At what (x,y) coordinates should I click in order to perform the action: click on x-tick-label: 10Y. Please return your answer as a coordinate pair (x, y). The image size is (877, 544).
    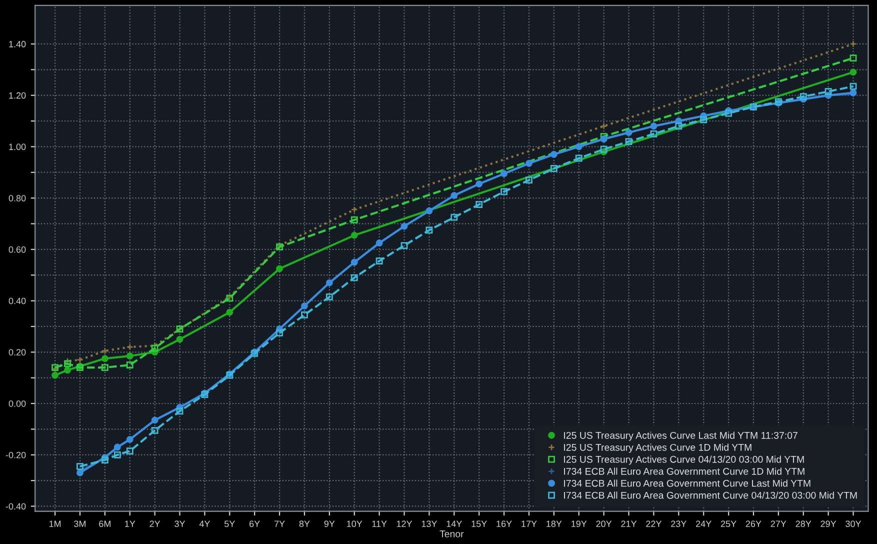
    Looking at the image, I should click on (354, 524).